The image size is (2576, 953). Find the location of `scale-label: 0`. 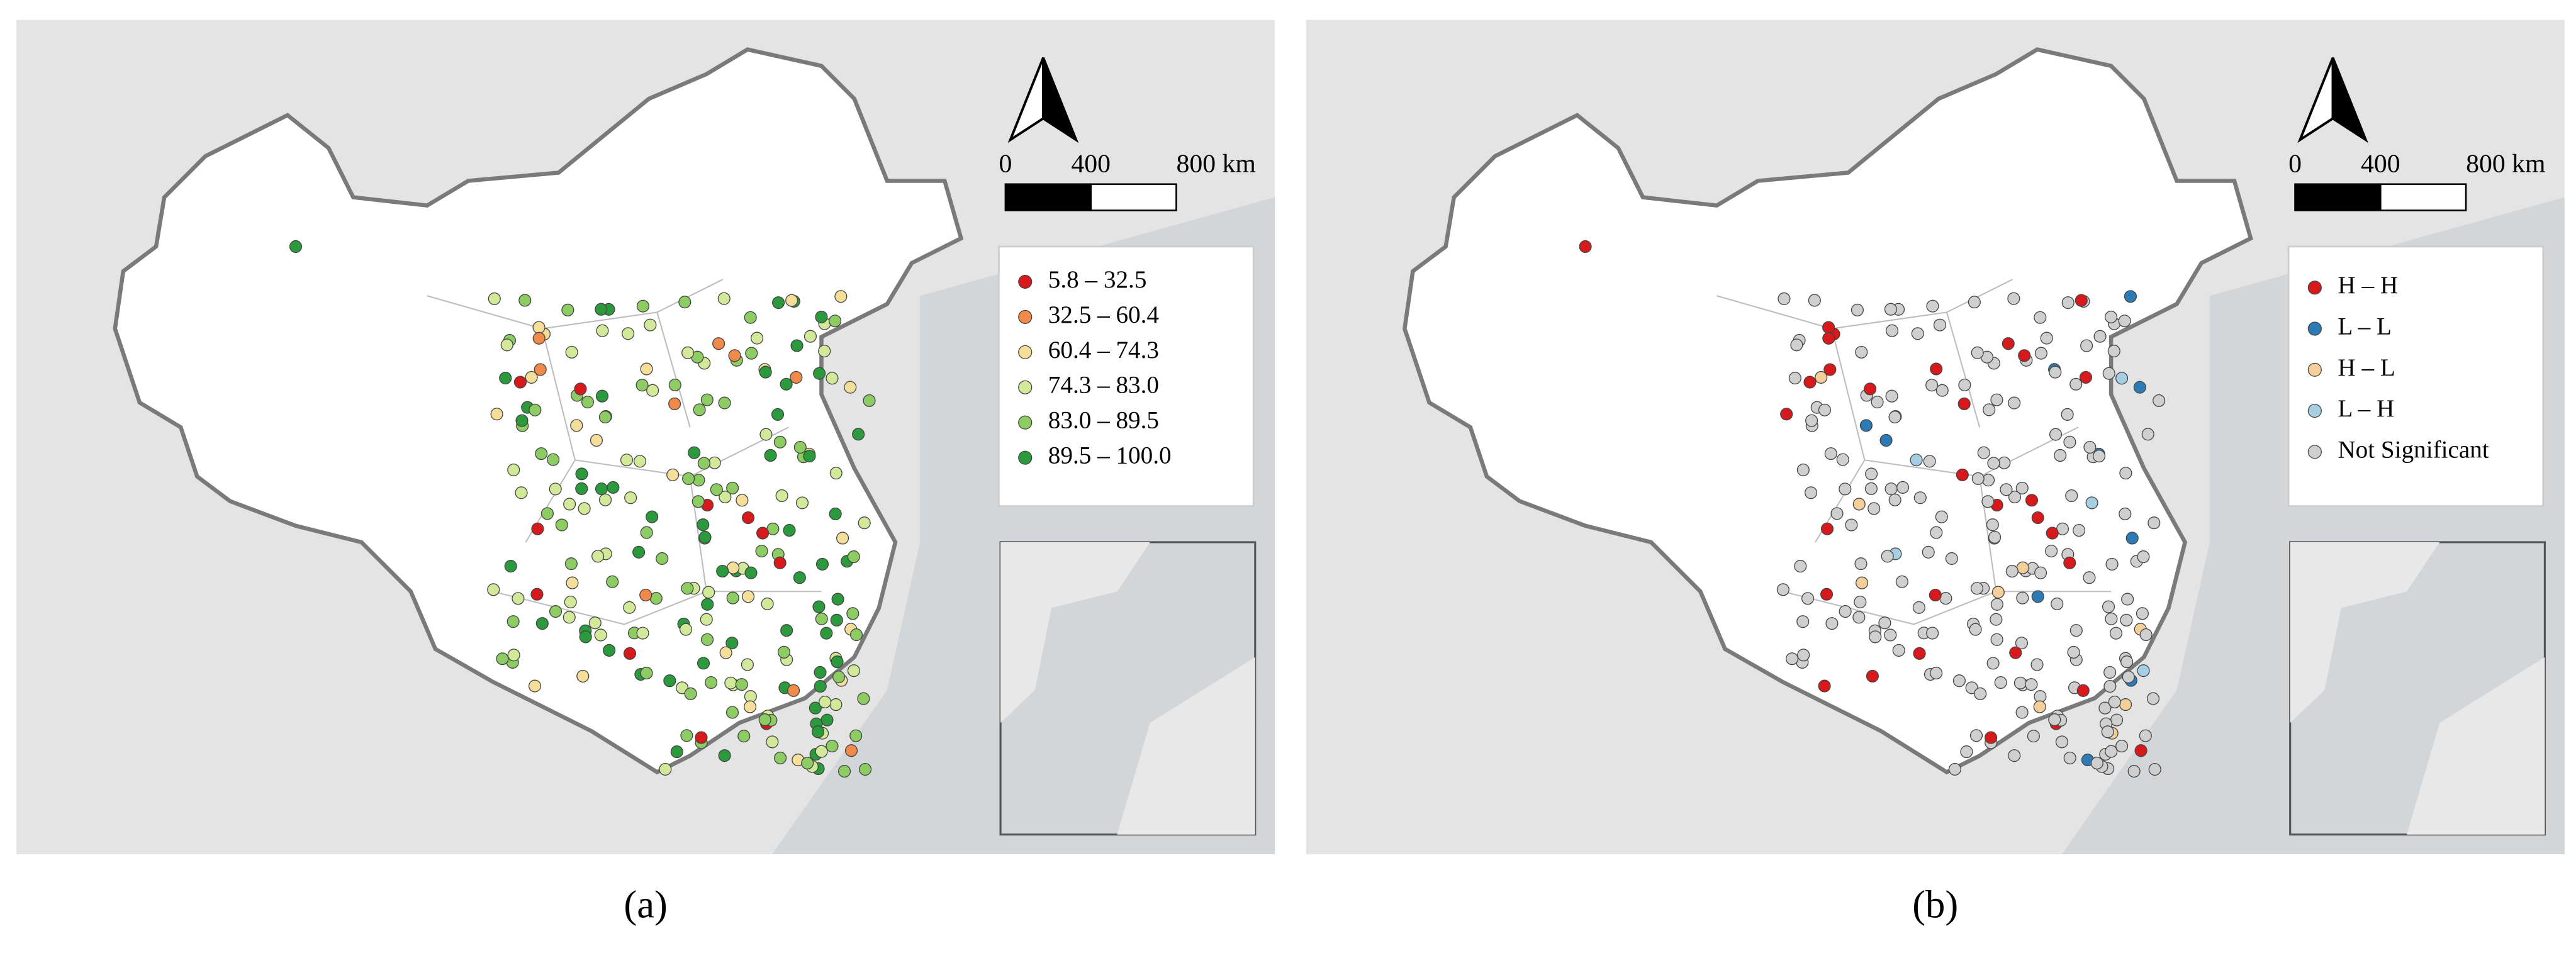

scale-label: 0 is located at coordinates (2295, 164).